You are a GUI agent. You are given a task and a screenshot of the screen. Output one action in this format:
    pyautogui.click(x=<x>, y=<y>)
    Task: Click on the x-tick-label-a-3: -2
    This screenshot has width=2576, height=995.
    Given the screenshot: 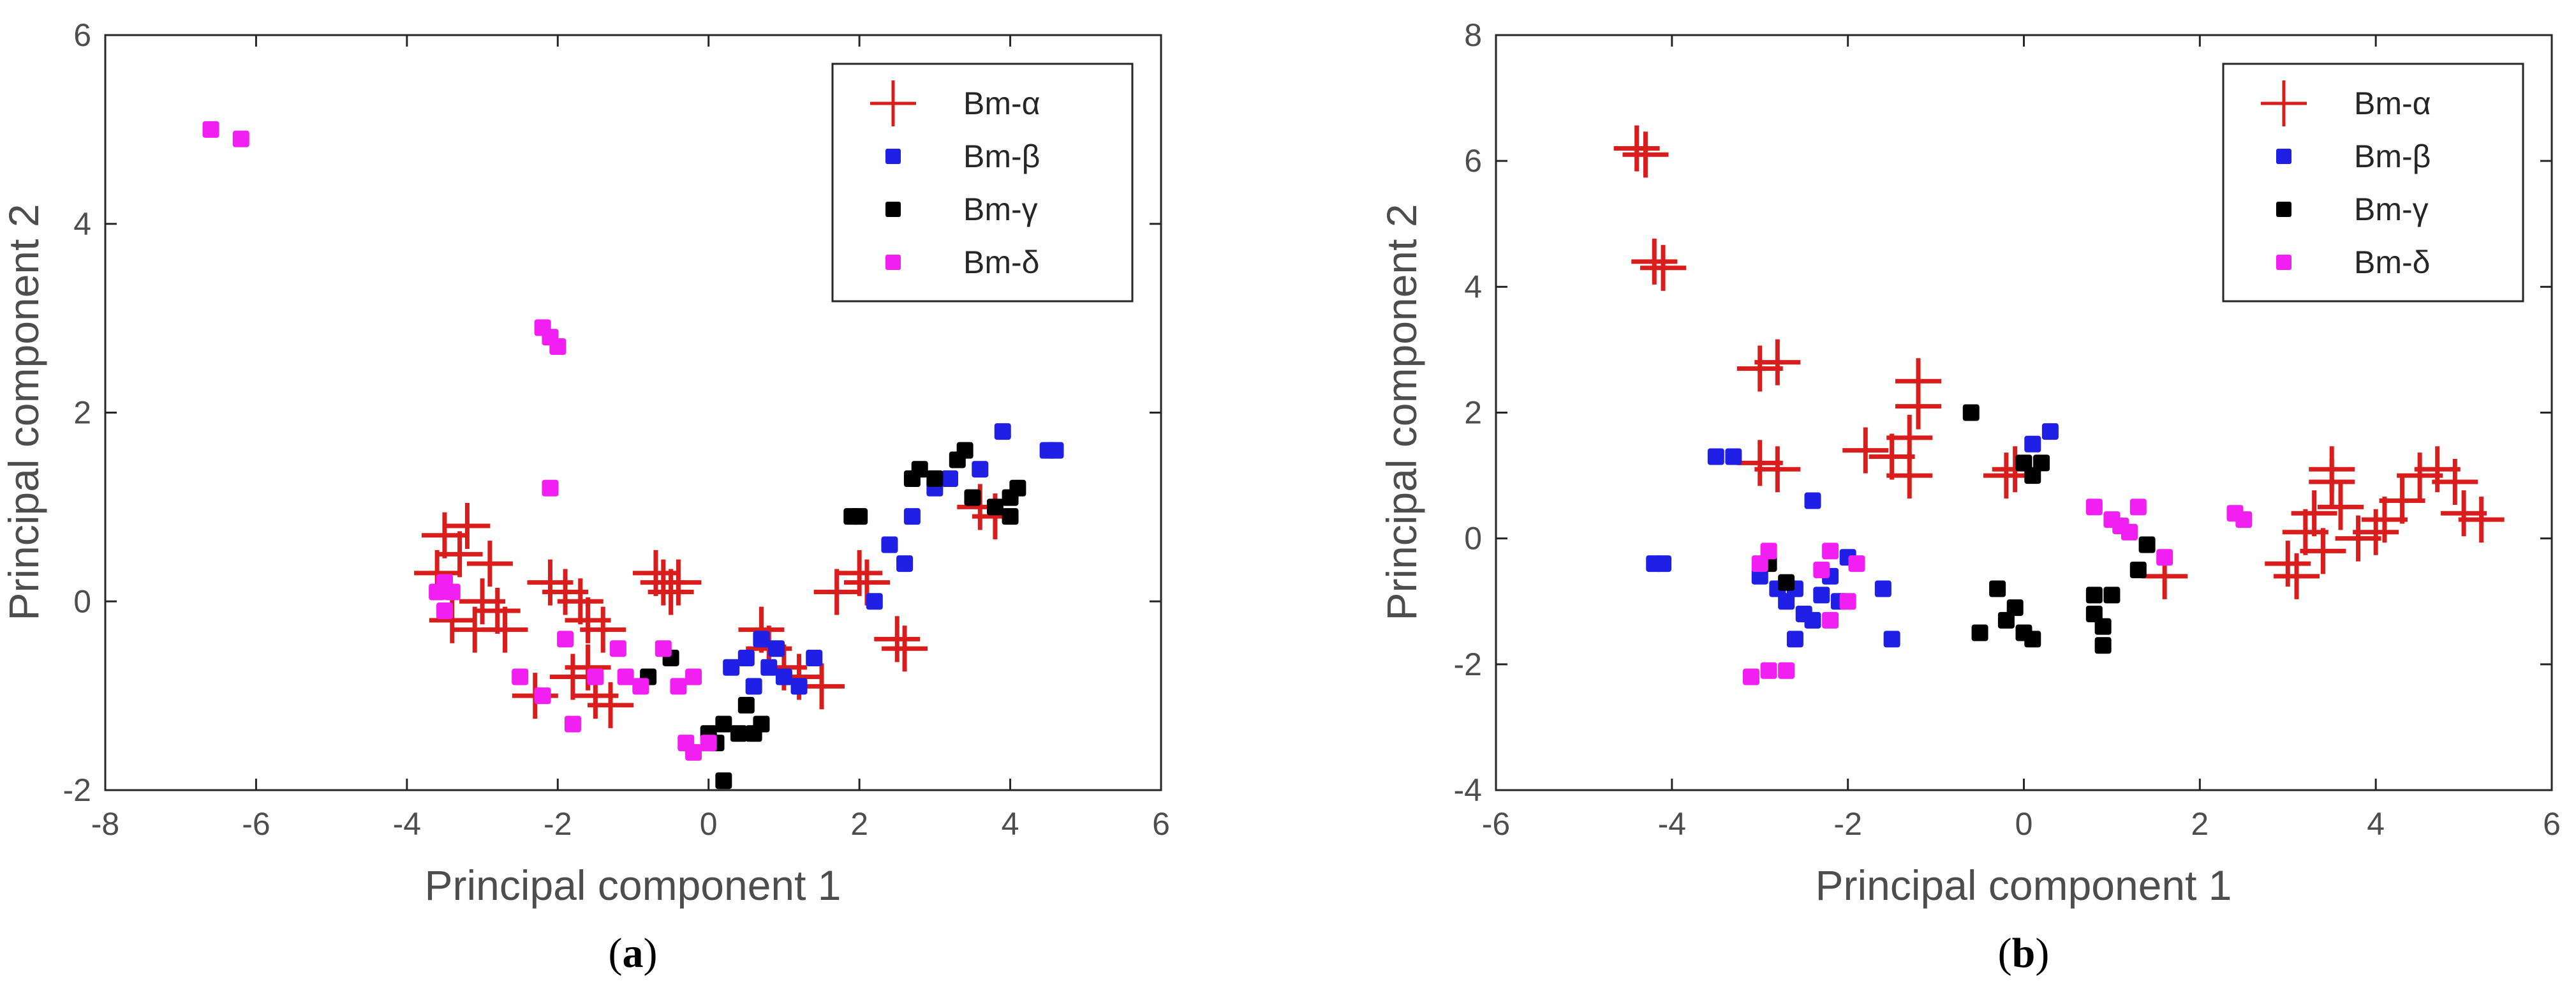 What is the action you would take?
    pyautogui.click(x=558, y=824)
    